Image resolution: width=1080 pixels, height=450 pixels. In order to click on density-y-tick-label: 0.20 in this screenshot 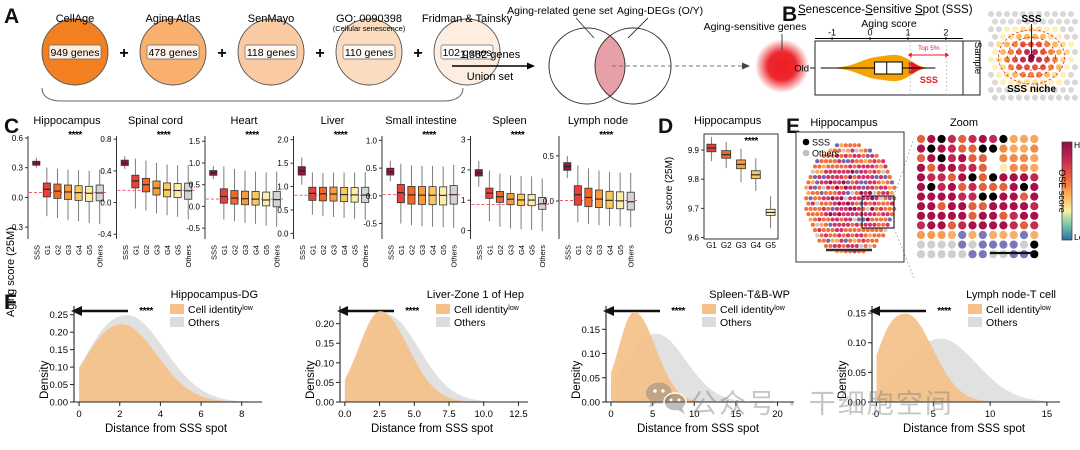, I will do `click(325, 324)`.